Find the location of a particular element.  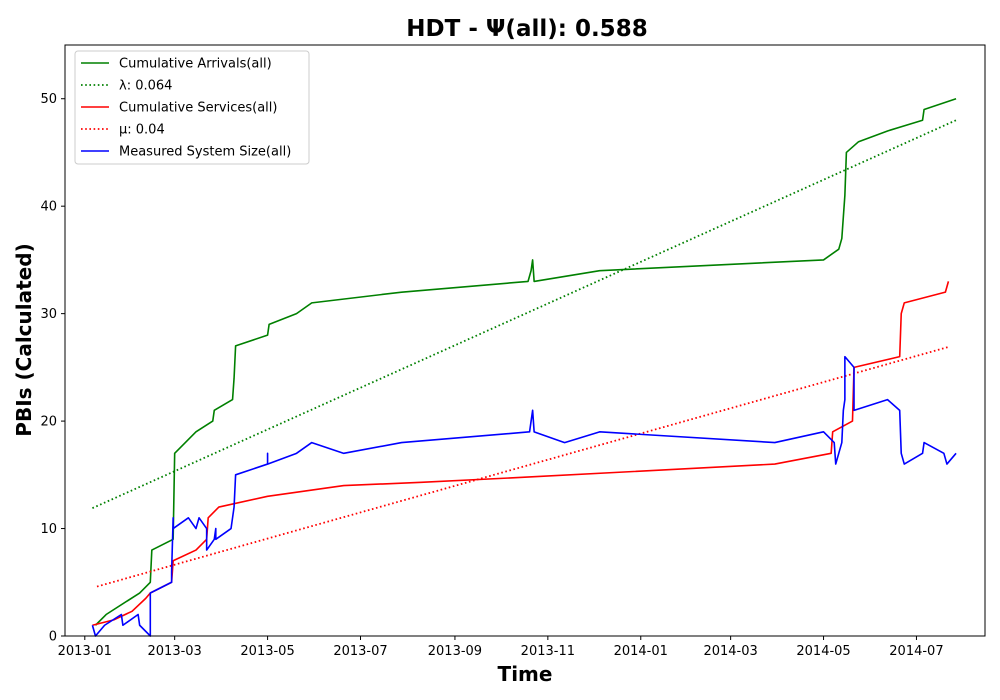

y-tick-label: 0 is located at coordinates (53, 637).